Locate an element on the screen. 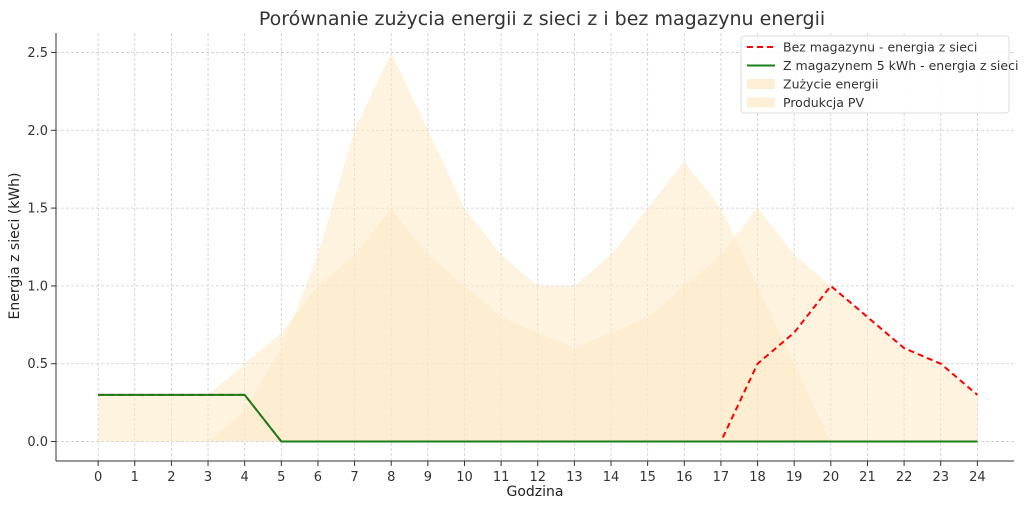 The image size is (1024, 508). x-tick-label: 5 is located at coordinates (281, 477).